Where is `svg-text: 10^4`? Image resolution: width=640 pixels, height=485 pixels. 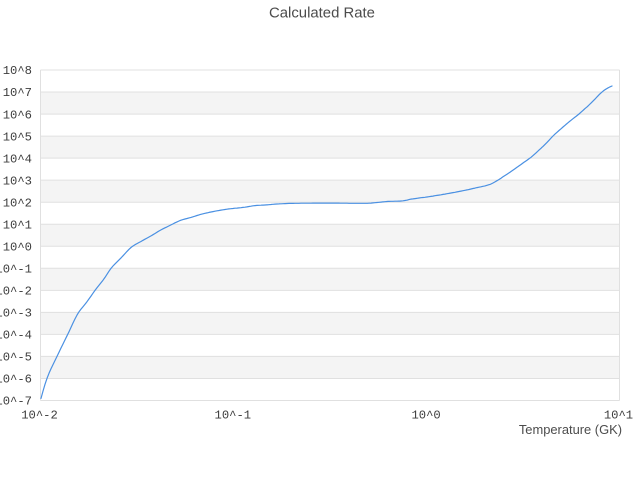 svg-text: 10^4 is located at coordinates (17, 159).